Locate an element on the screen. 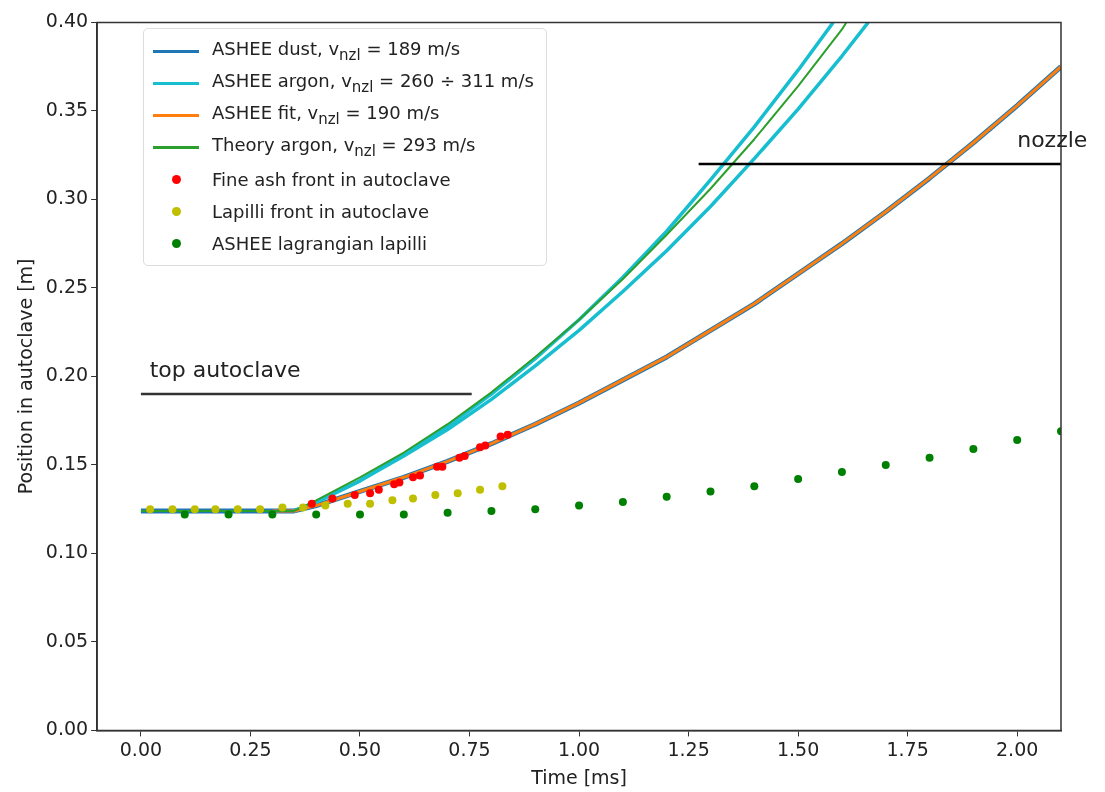 This screenshot has width=1105, height=792. legend-label: ASHEE argon, v$_{nzl}$ = 260 ÷ 311 m/s is located at coordinates (373, 83).